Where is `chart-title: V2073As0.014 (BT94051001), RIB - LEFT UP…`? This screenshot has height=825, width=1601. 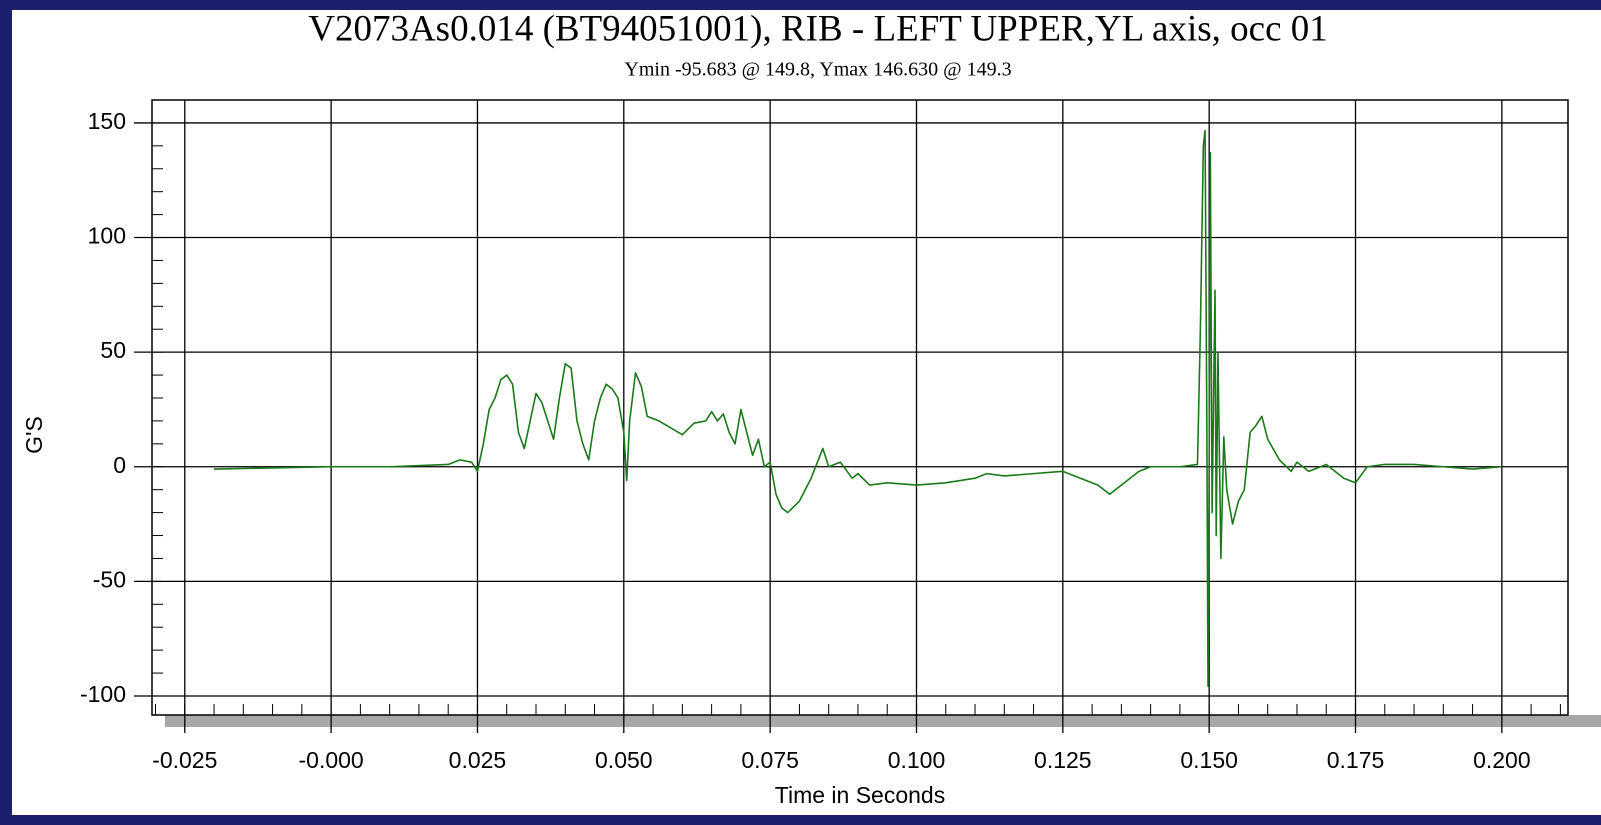 chart-title: V2073As0.014 (BT94051001), RIB - LEFT UP… is located at coordinates (818, 28).